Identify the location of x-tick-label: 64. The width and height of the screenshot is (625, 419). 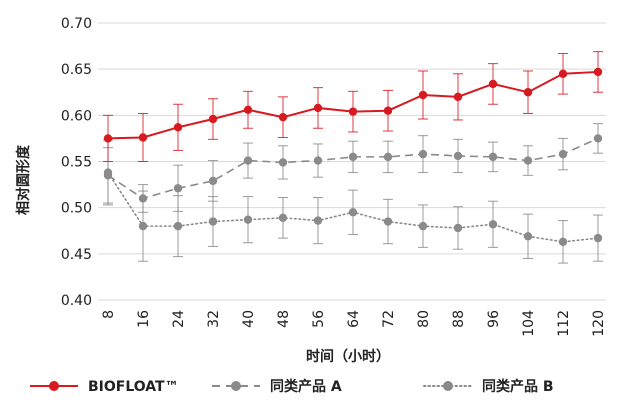
(354, 319).